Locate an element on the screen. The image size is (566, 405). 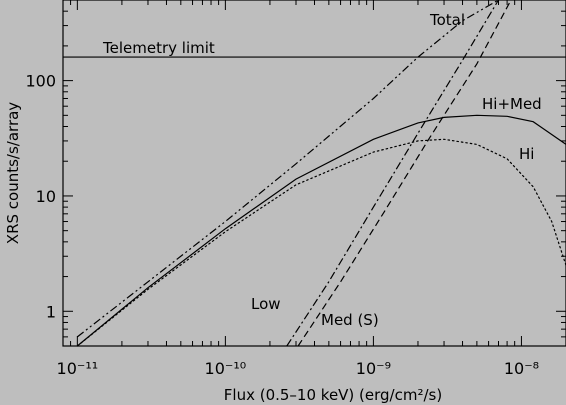
y-tick-label: 10 is located at coordinates (46, 196).